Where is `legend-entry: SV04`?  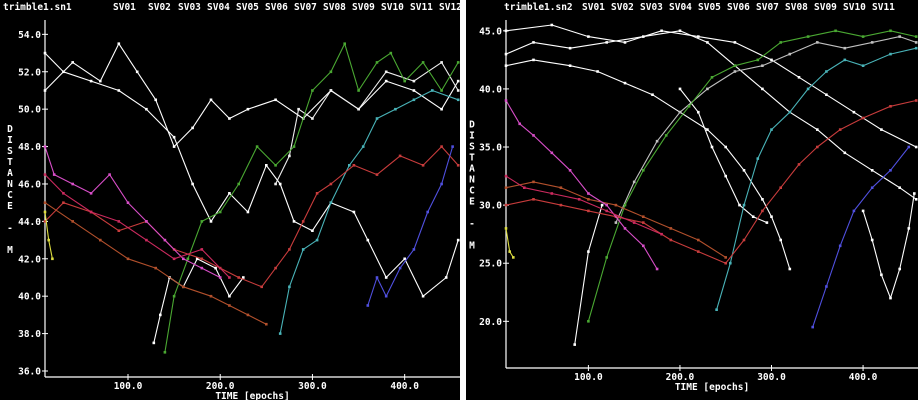 legend-entry: SV04 is located at coordinates (680, 7).